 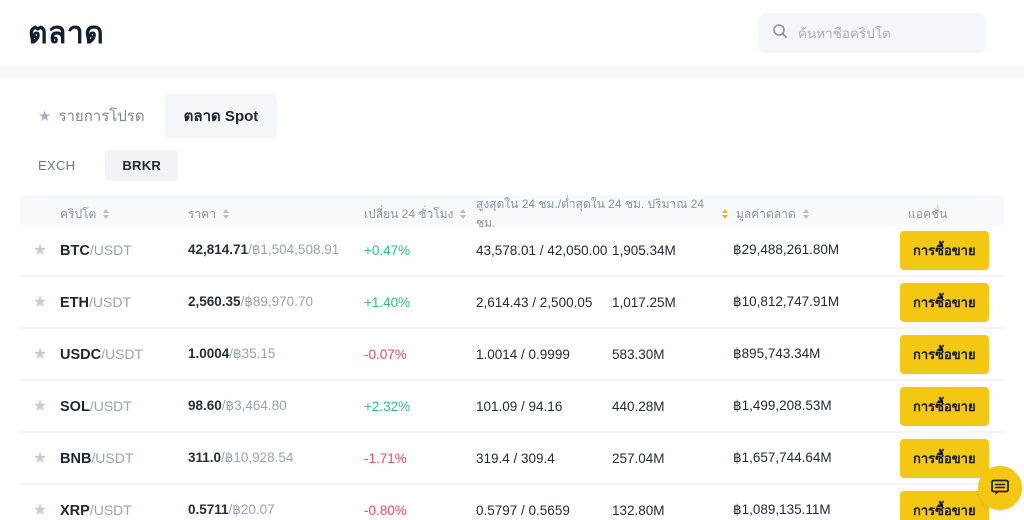 What do you see at coordinates (385, 458) in the screenshot?
I see `change-value: -1.71%` at bounding box center [385, 458].